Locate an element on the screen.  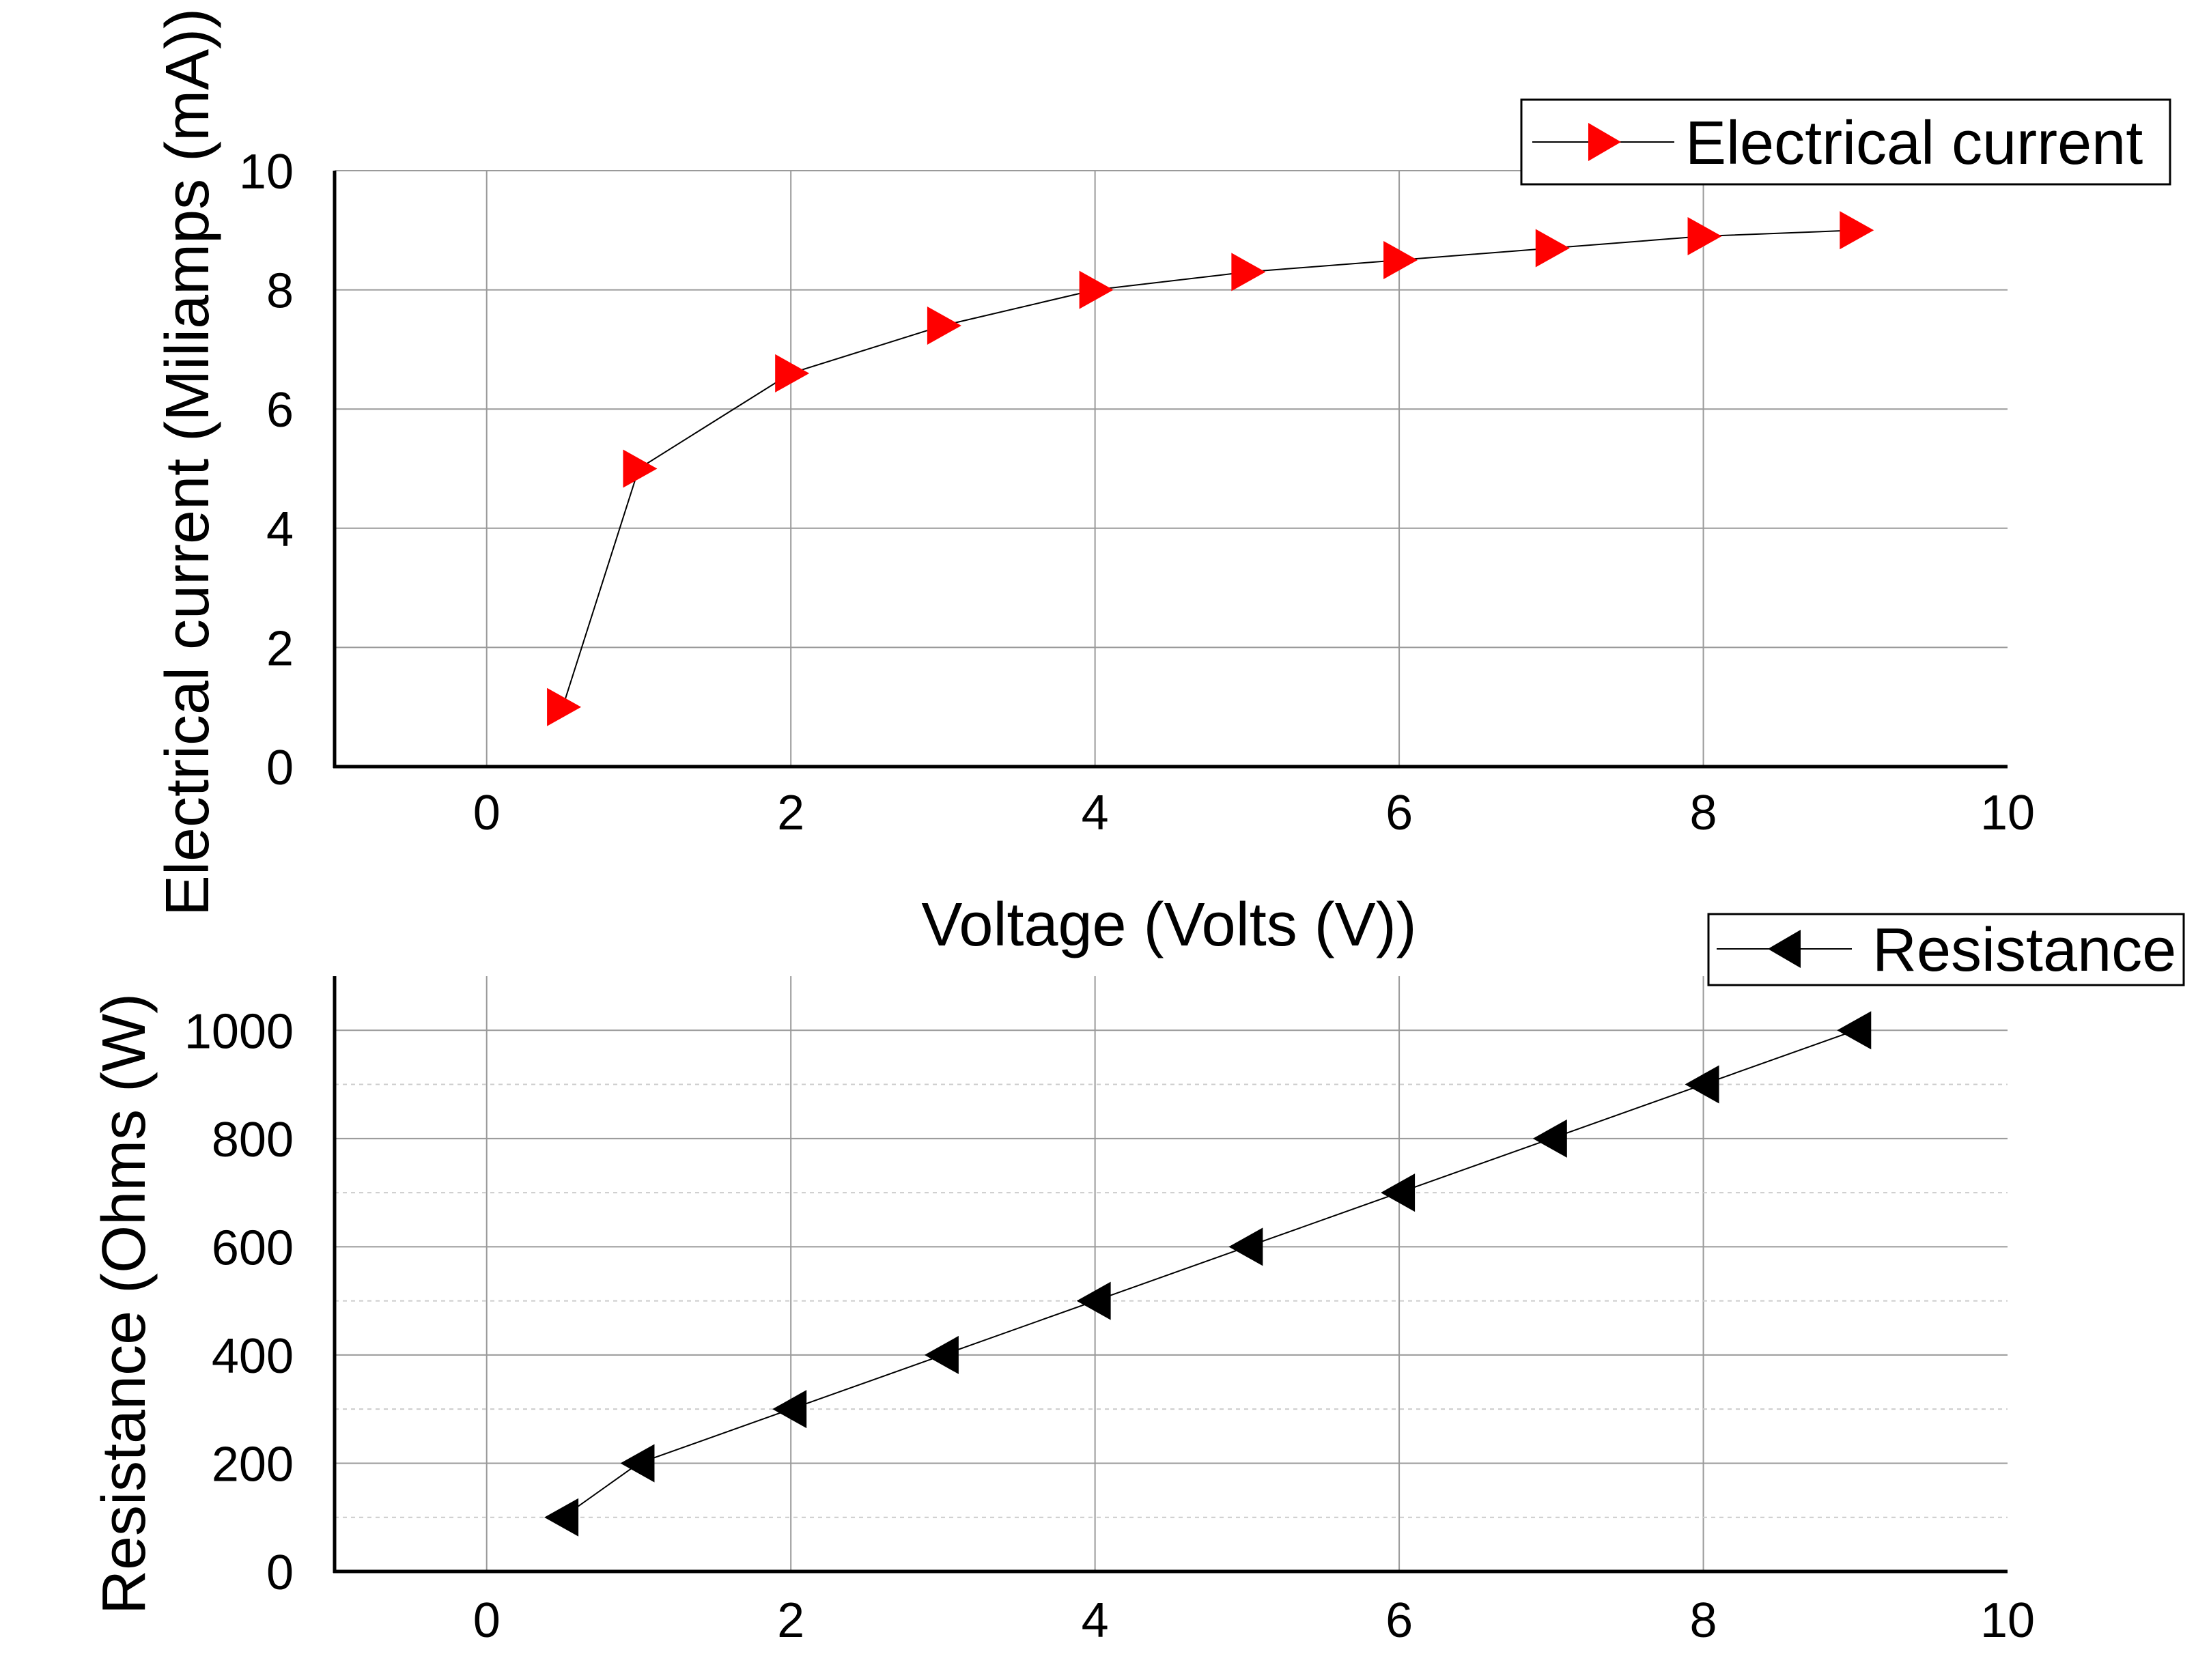
current-chart-x-tick-label: 10 is located at coordinates (2008, 813).